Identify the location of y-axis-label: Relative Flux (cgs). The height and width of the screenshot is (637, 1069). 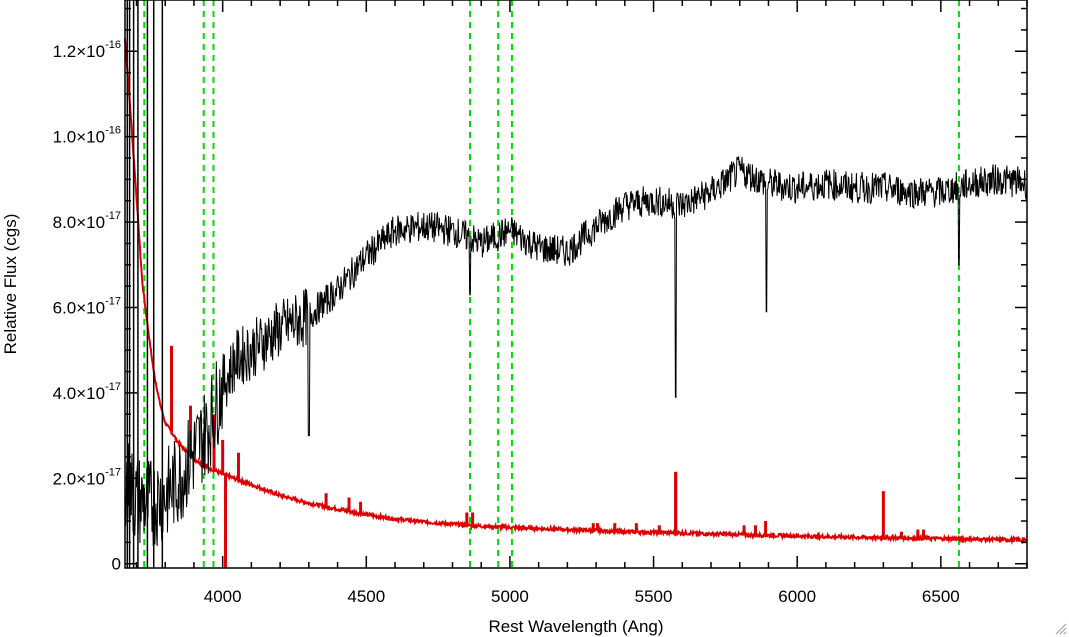
(10, 284).